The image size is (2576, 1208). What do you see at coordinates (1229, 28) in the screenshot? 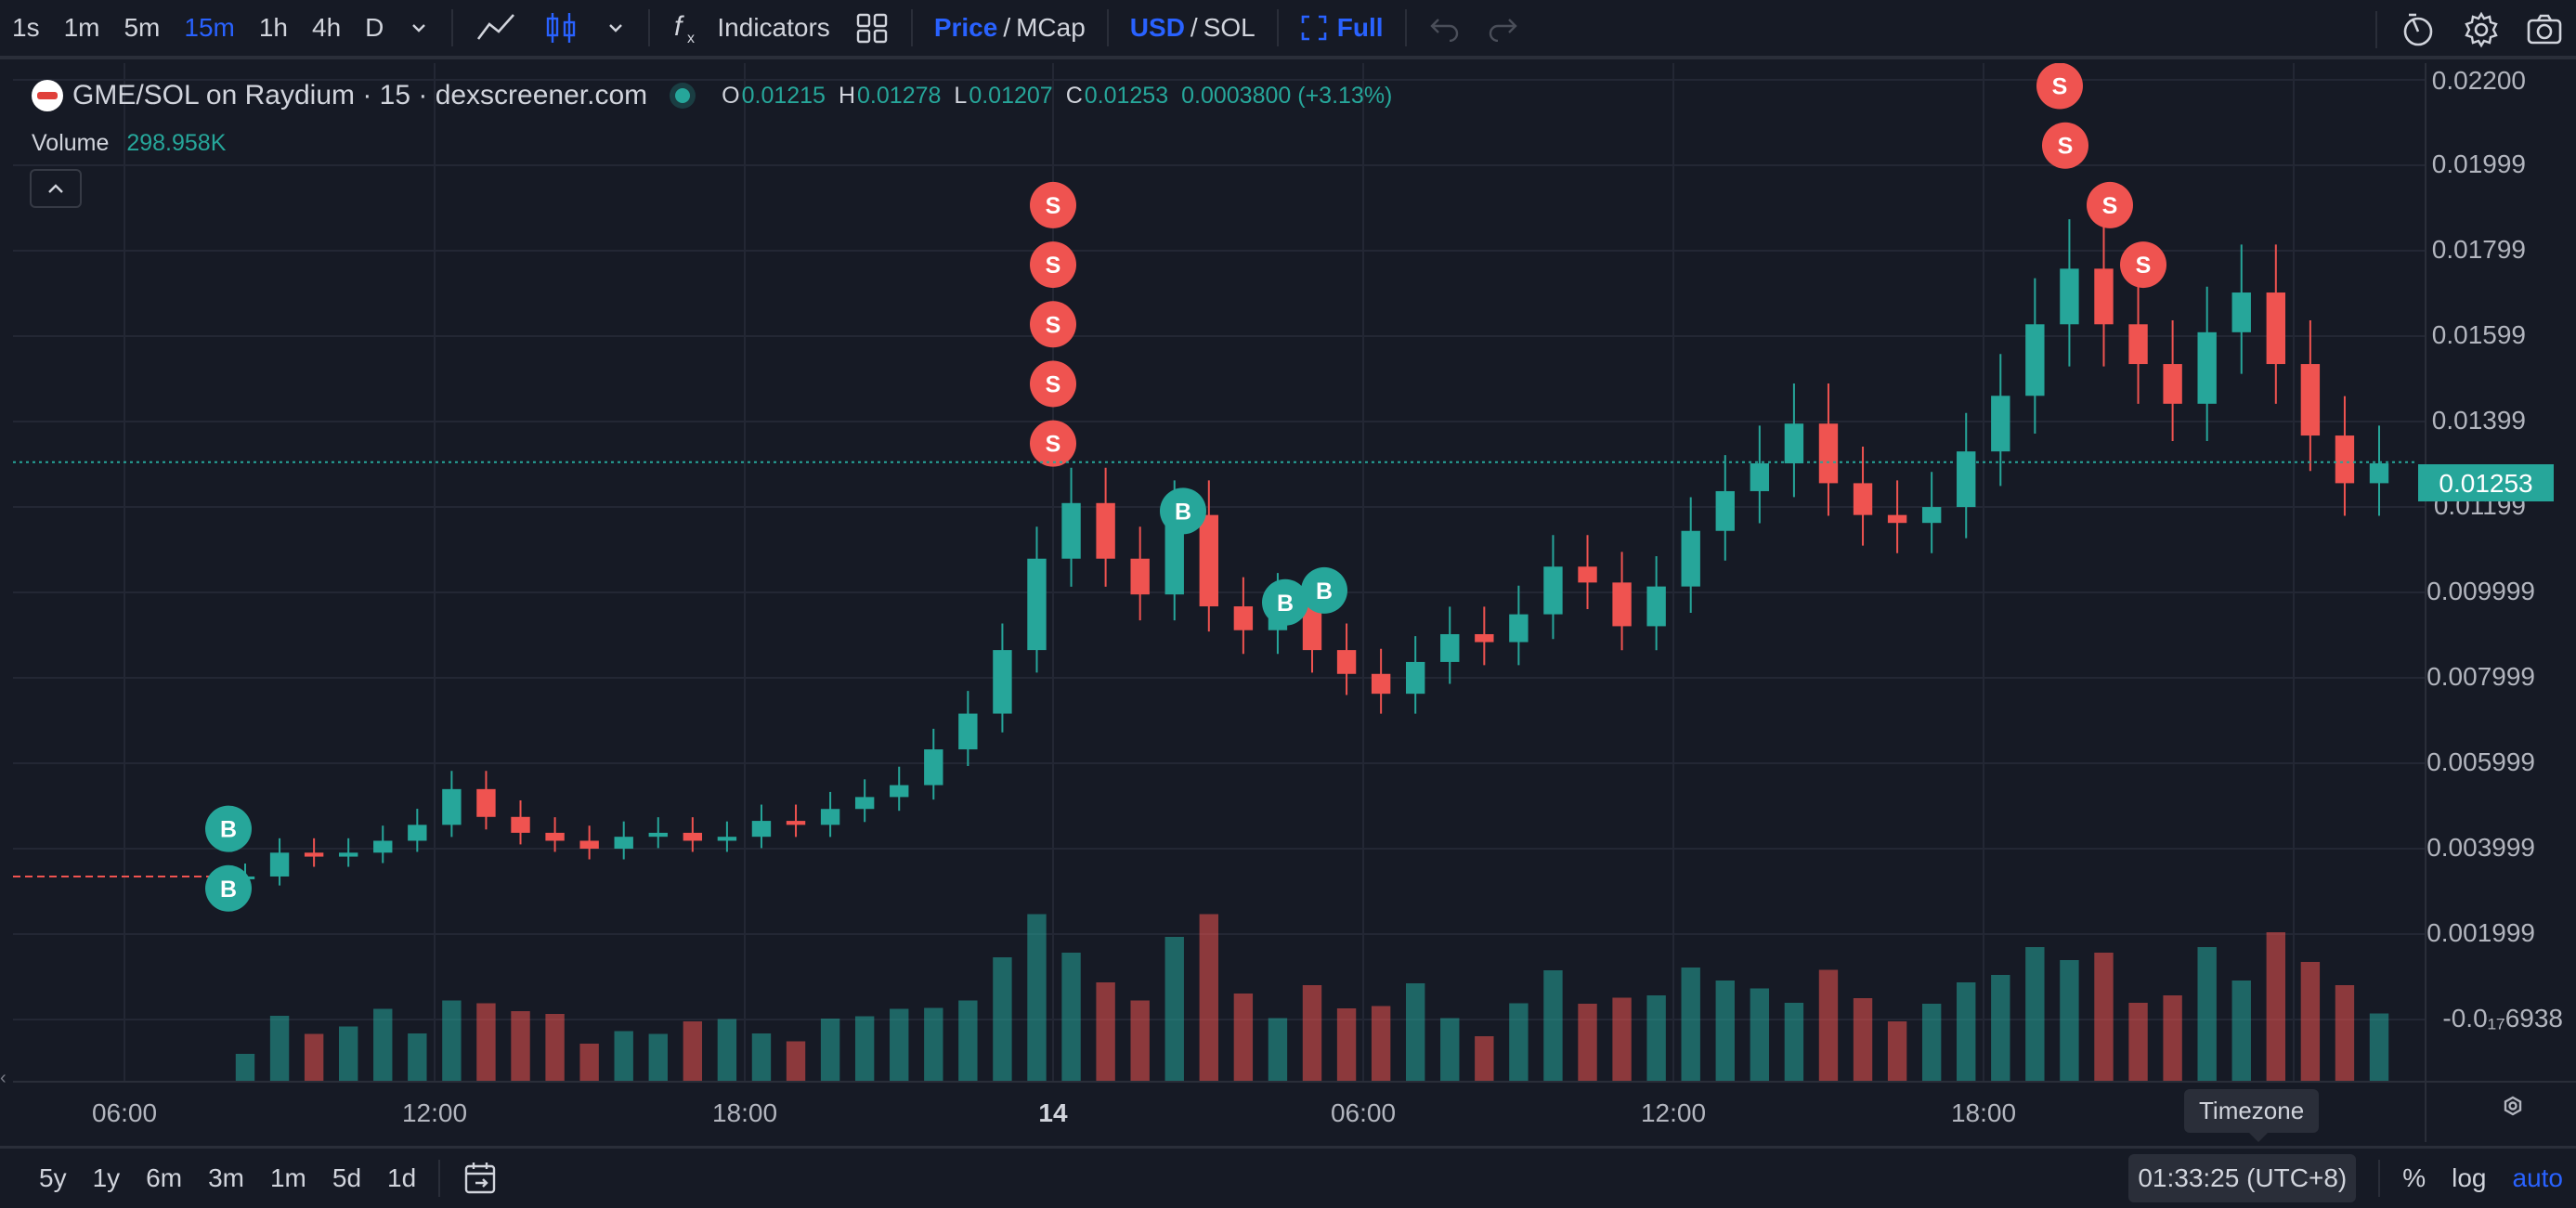
I see `sol-option: SOL` at bounding box center [1229, 28].